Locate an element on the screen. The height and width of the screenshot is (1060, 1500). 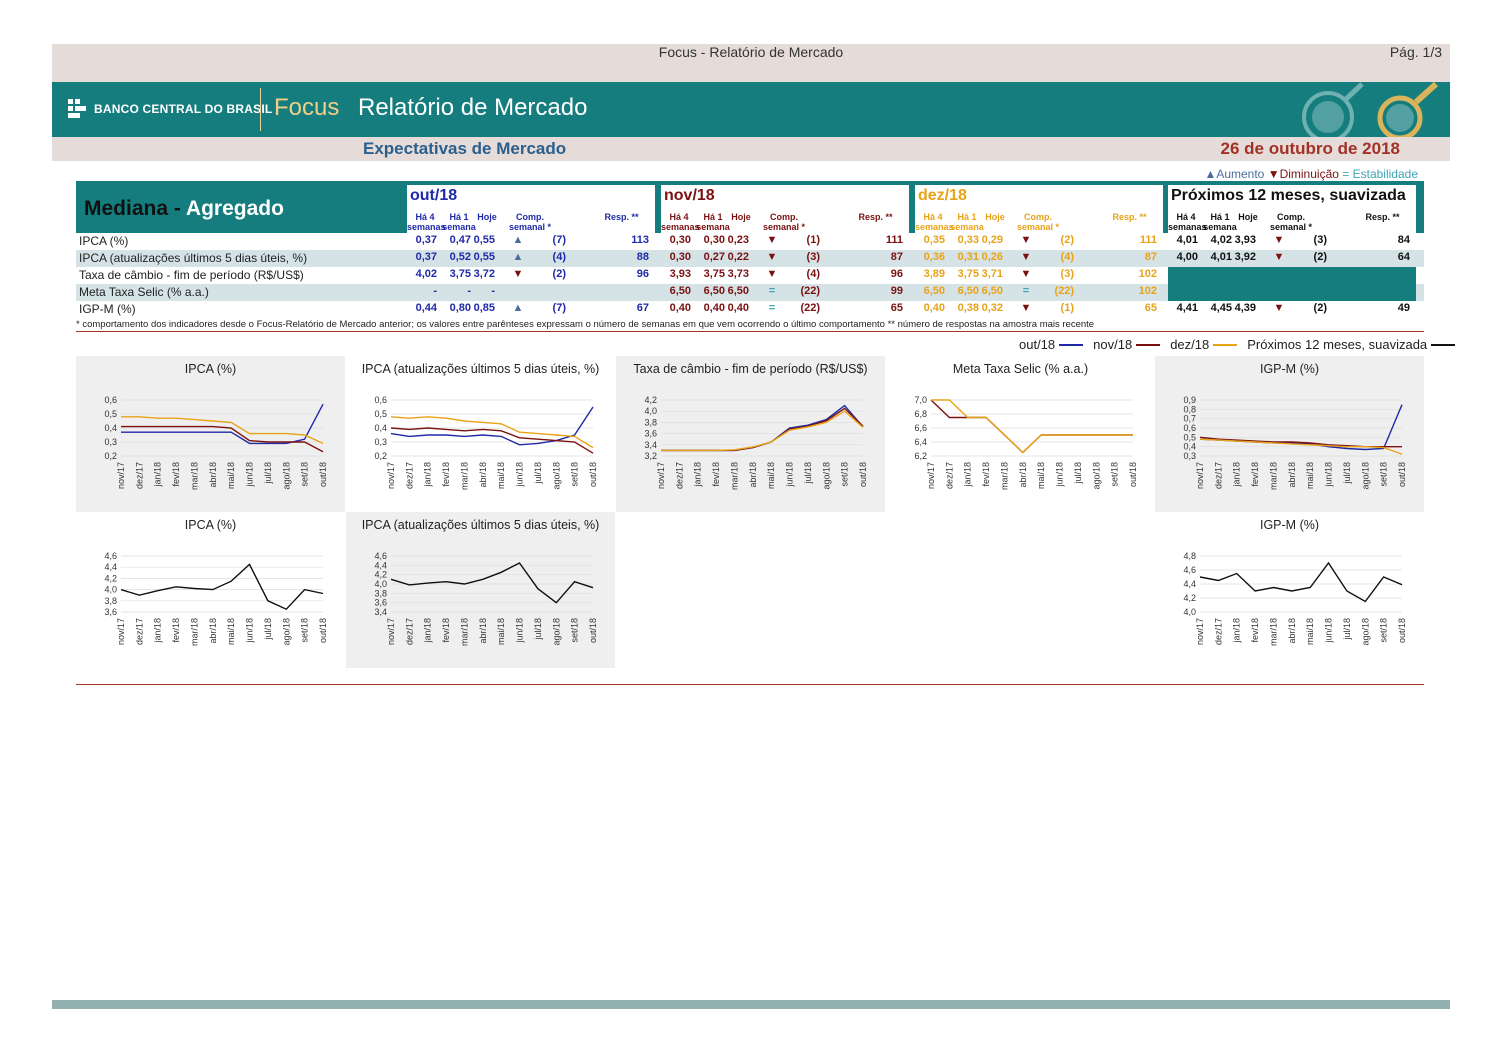
bank-name: BANCO CENTRAL DO BRASIL is located at coordinates (183, 109).